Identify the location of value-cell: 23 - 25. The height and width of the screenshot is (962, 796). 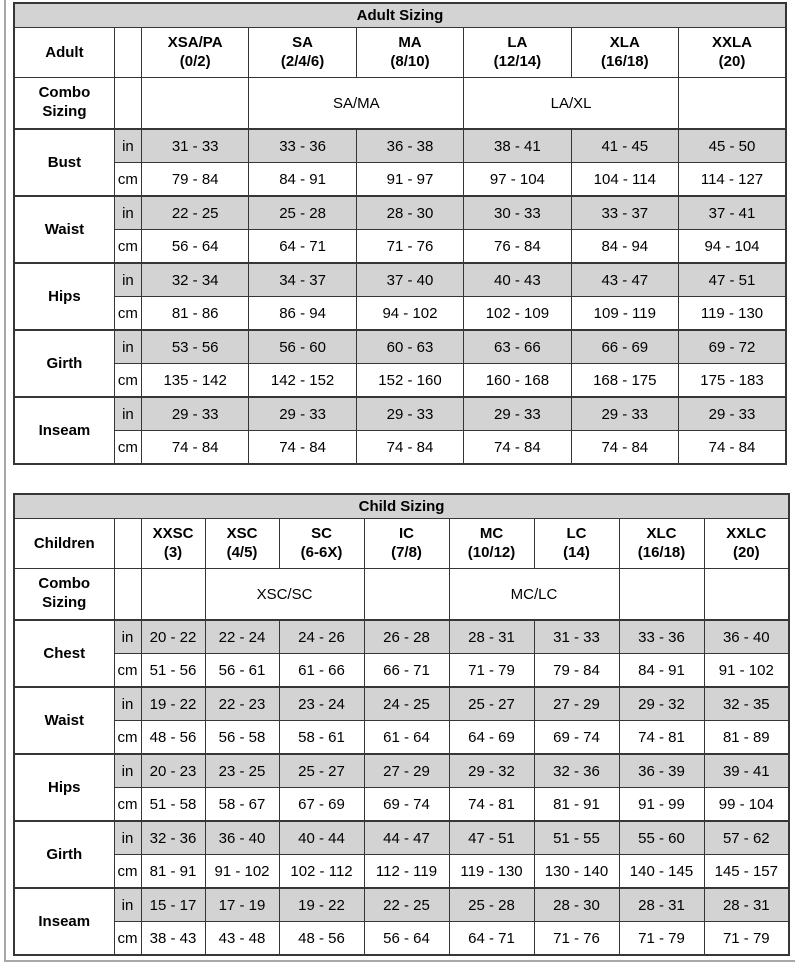
(242, 770).